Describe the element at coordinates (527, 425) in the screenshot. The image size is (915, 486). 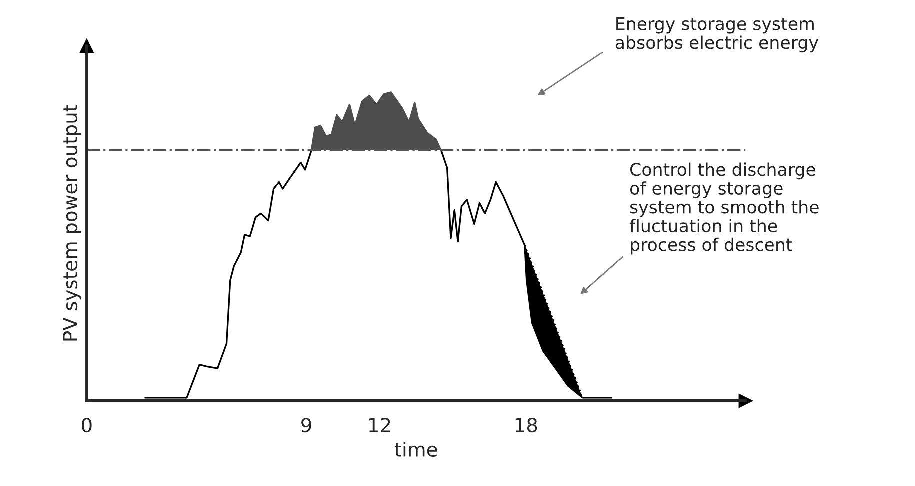
I see `x-tick-label: 18` at that location.